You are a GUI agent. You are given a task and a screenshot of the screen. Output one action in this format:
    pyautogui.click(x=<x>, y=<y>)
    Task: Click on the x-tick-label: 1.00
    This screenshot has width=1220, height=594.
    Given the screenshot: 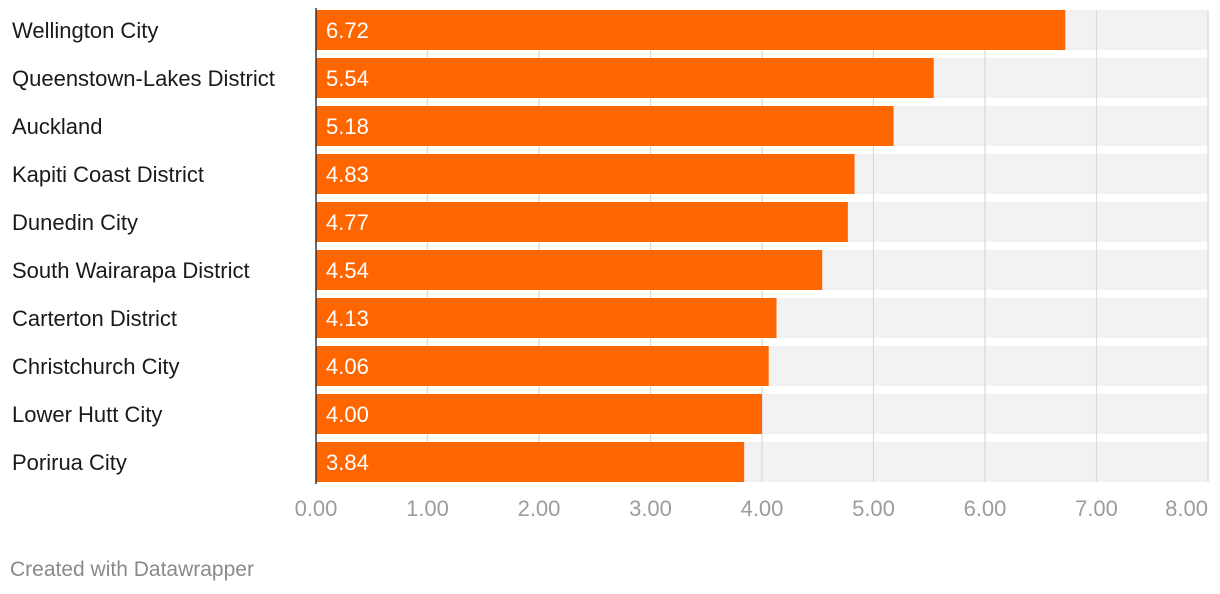 What is the action you would take?
    pyautogui.click(x=427, y=508)
    